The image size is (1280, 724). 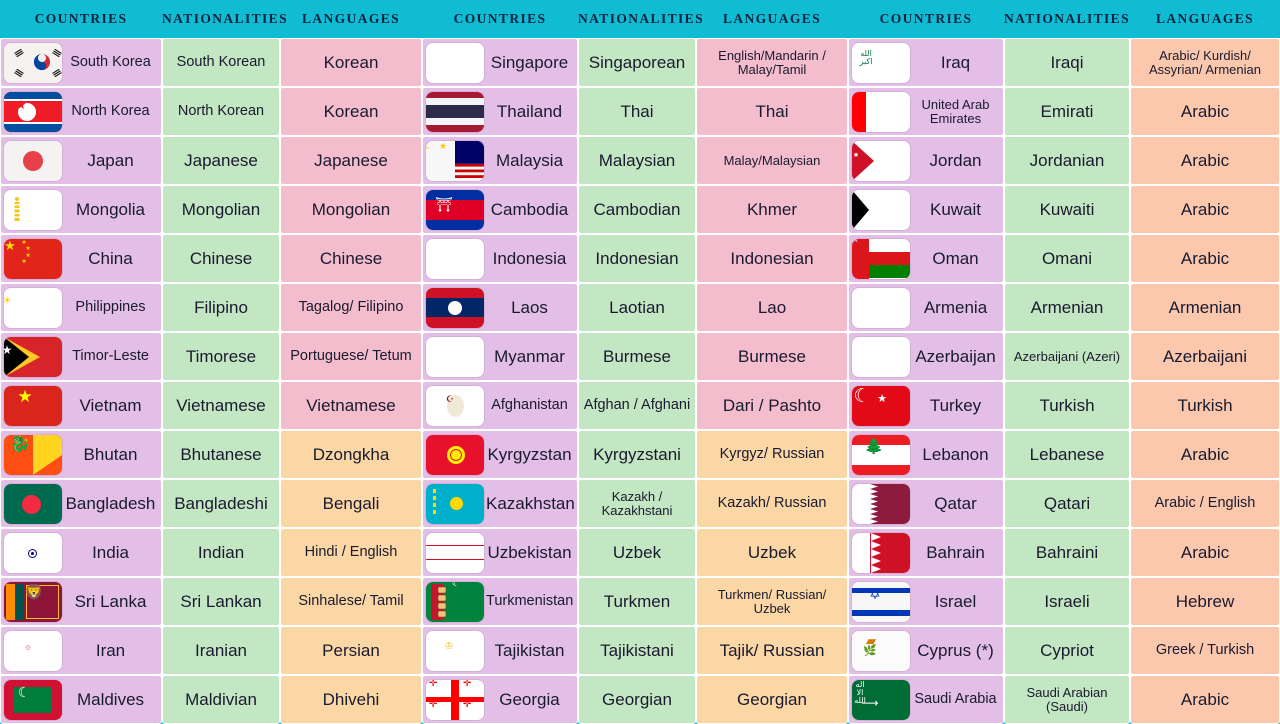 I want to click on table-row: ⚔ Oman Omani Arabic, so click(x=1064, y=258).